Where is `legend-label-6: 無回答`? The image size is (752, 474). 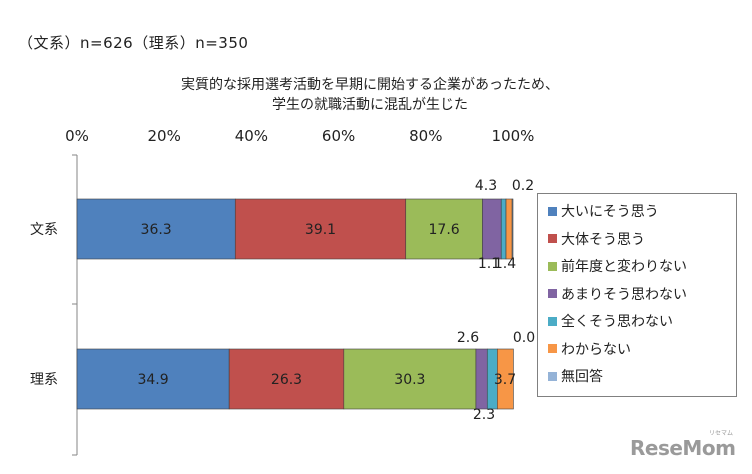 legend-label-6: 無回答 is located at coordinates (582, 377).